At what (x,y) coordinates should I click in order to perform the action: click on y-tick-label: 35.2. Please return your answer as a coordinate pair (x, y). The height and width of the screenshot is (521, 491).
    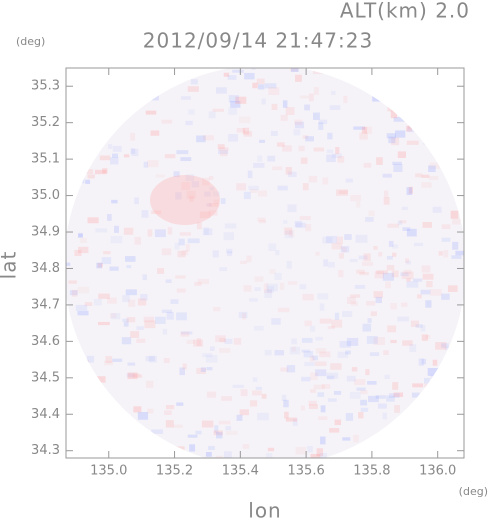
    Looking at the image, I should click on (45, 122).